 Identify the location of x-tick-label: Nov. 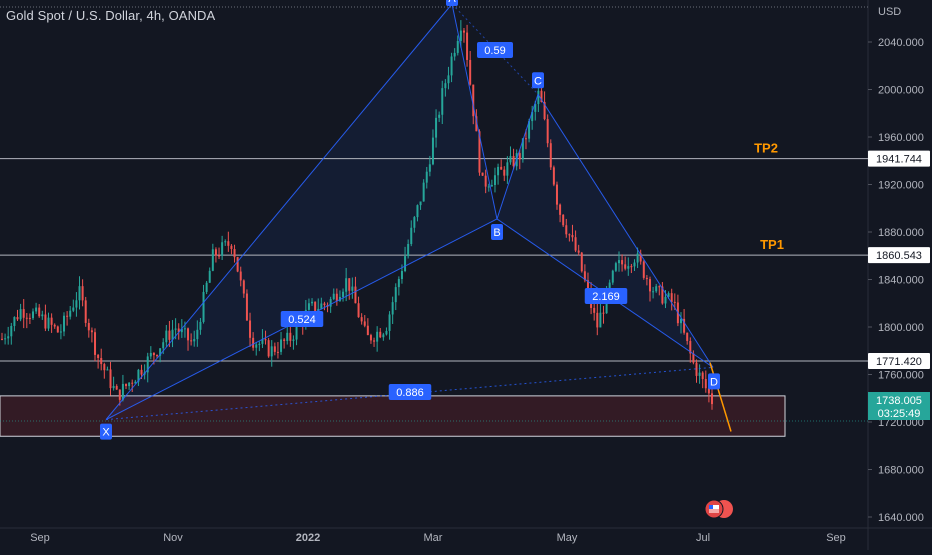
(173, 538).